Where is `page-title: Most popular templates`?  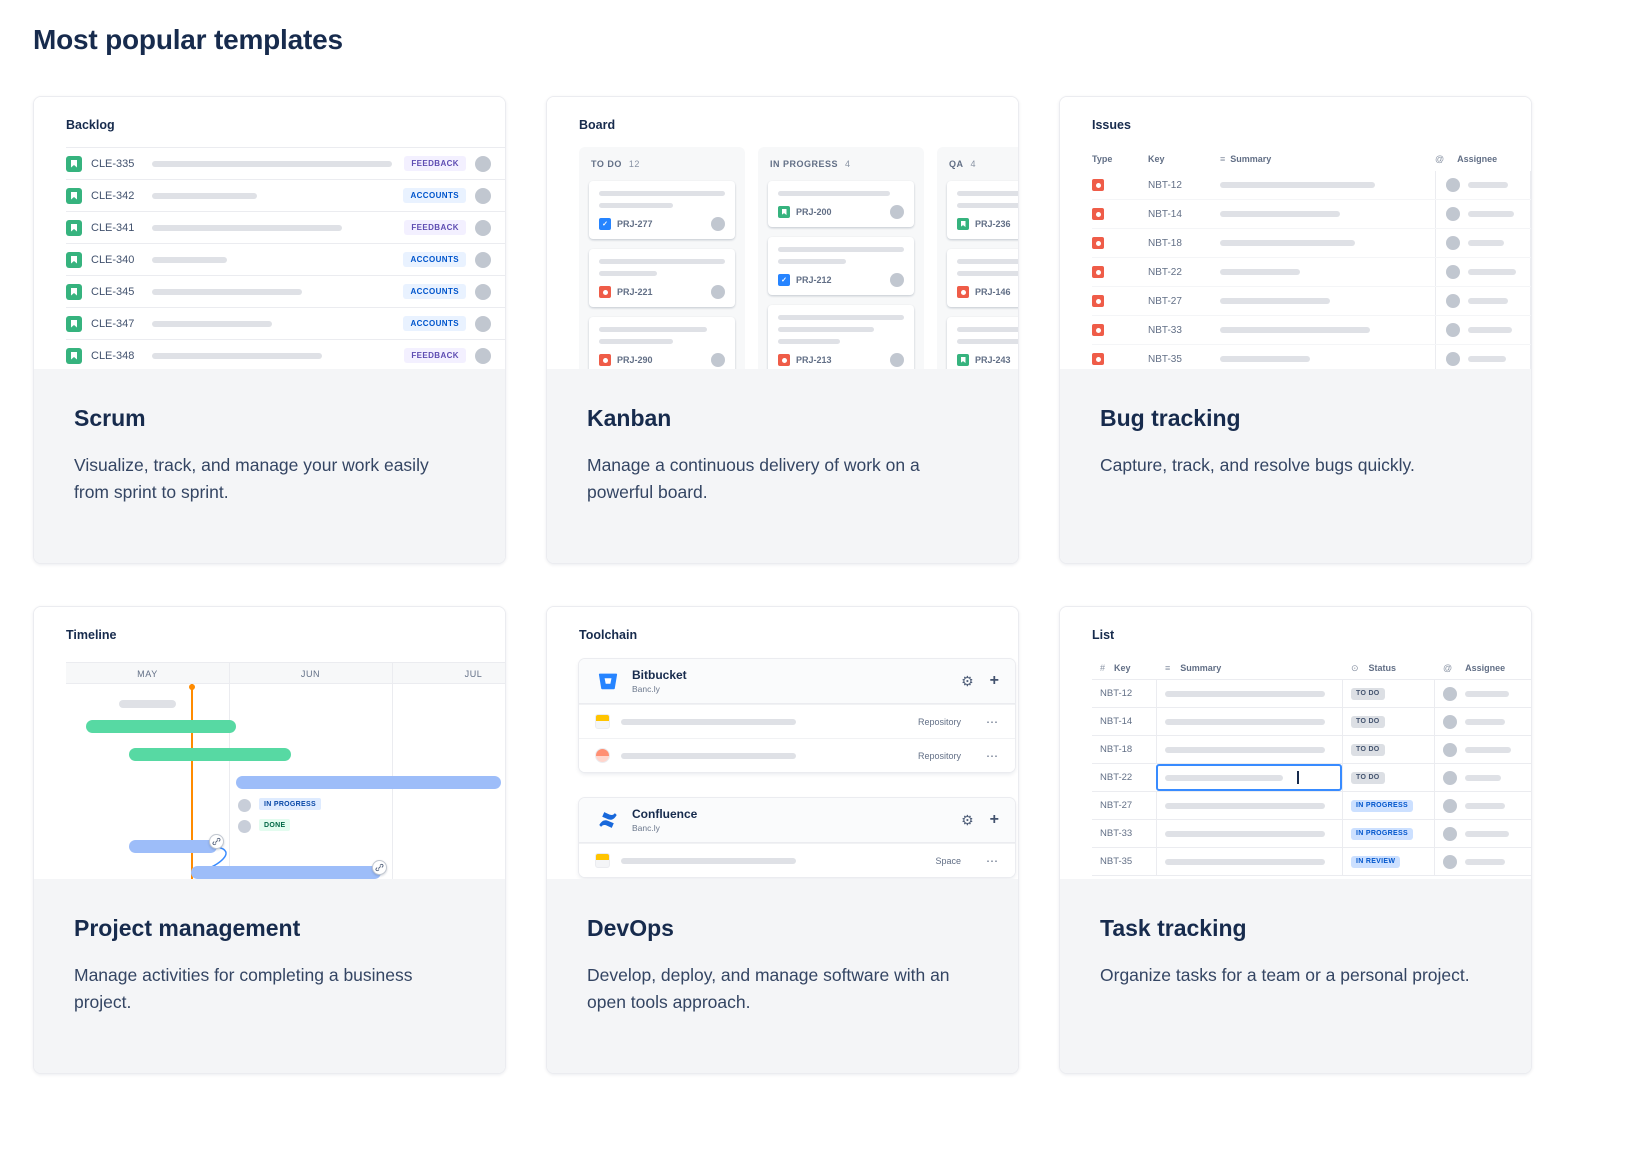
page-title: Most popular templates is located at coordinates (188, 39).